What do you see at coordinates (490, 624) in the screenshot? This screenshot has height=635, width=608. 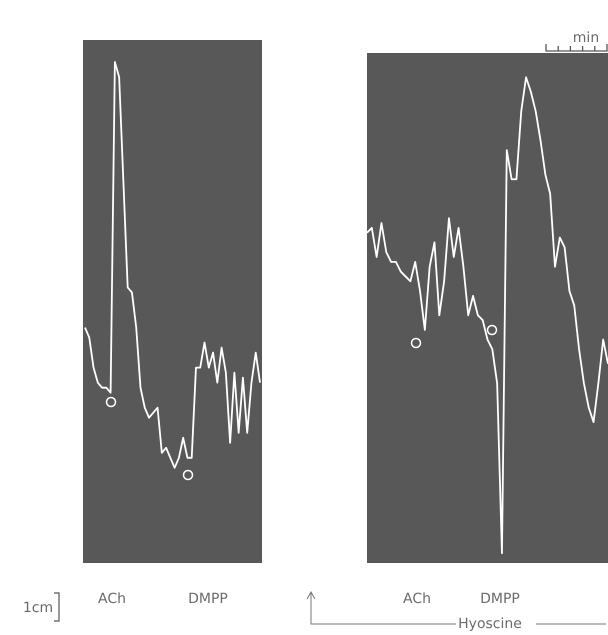 I see `text: Hyoscine` at bounding box center [490, 624].